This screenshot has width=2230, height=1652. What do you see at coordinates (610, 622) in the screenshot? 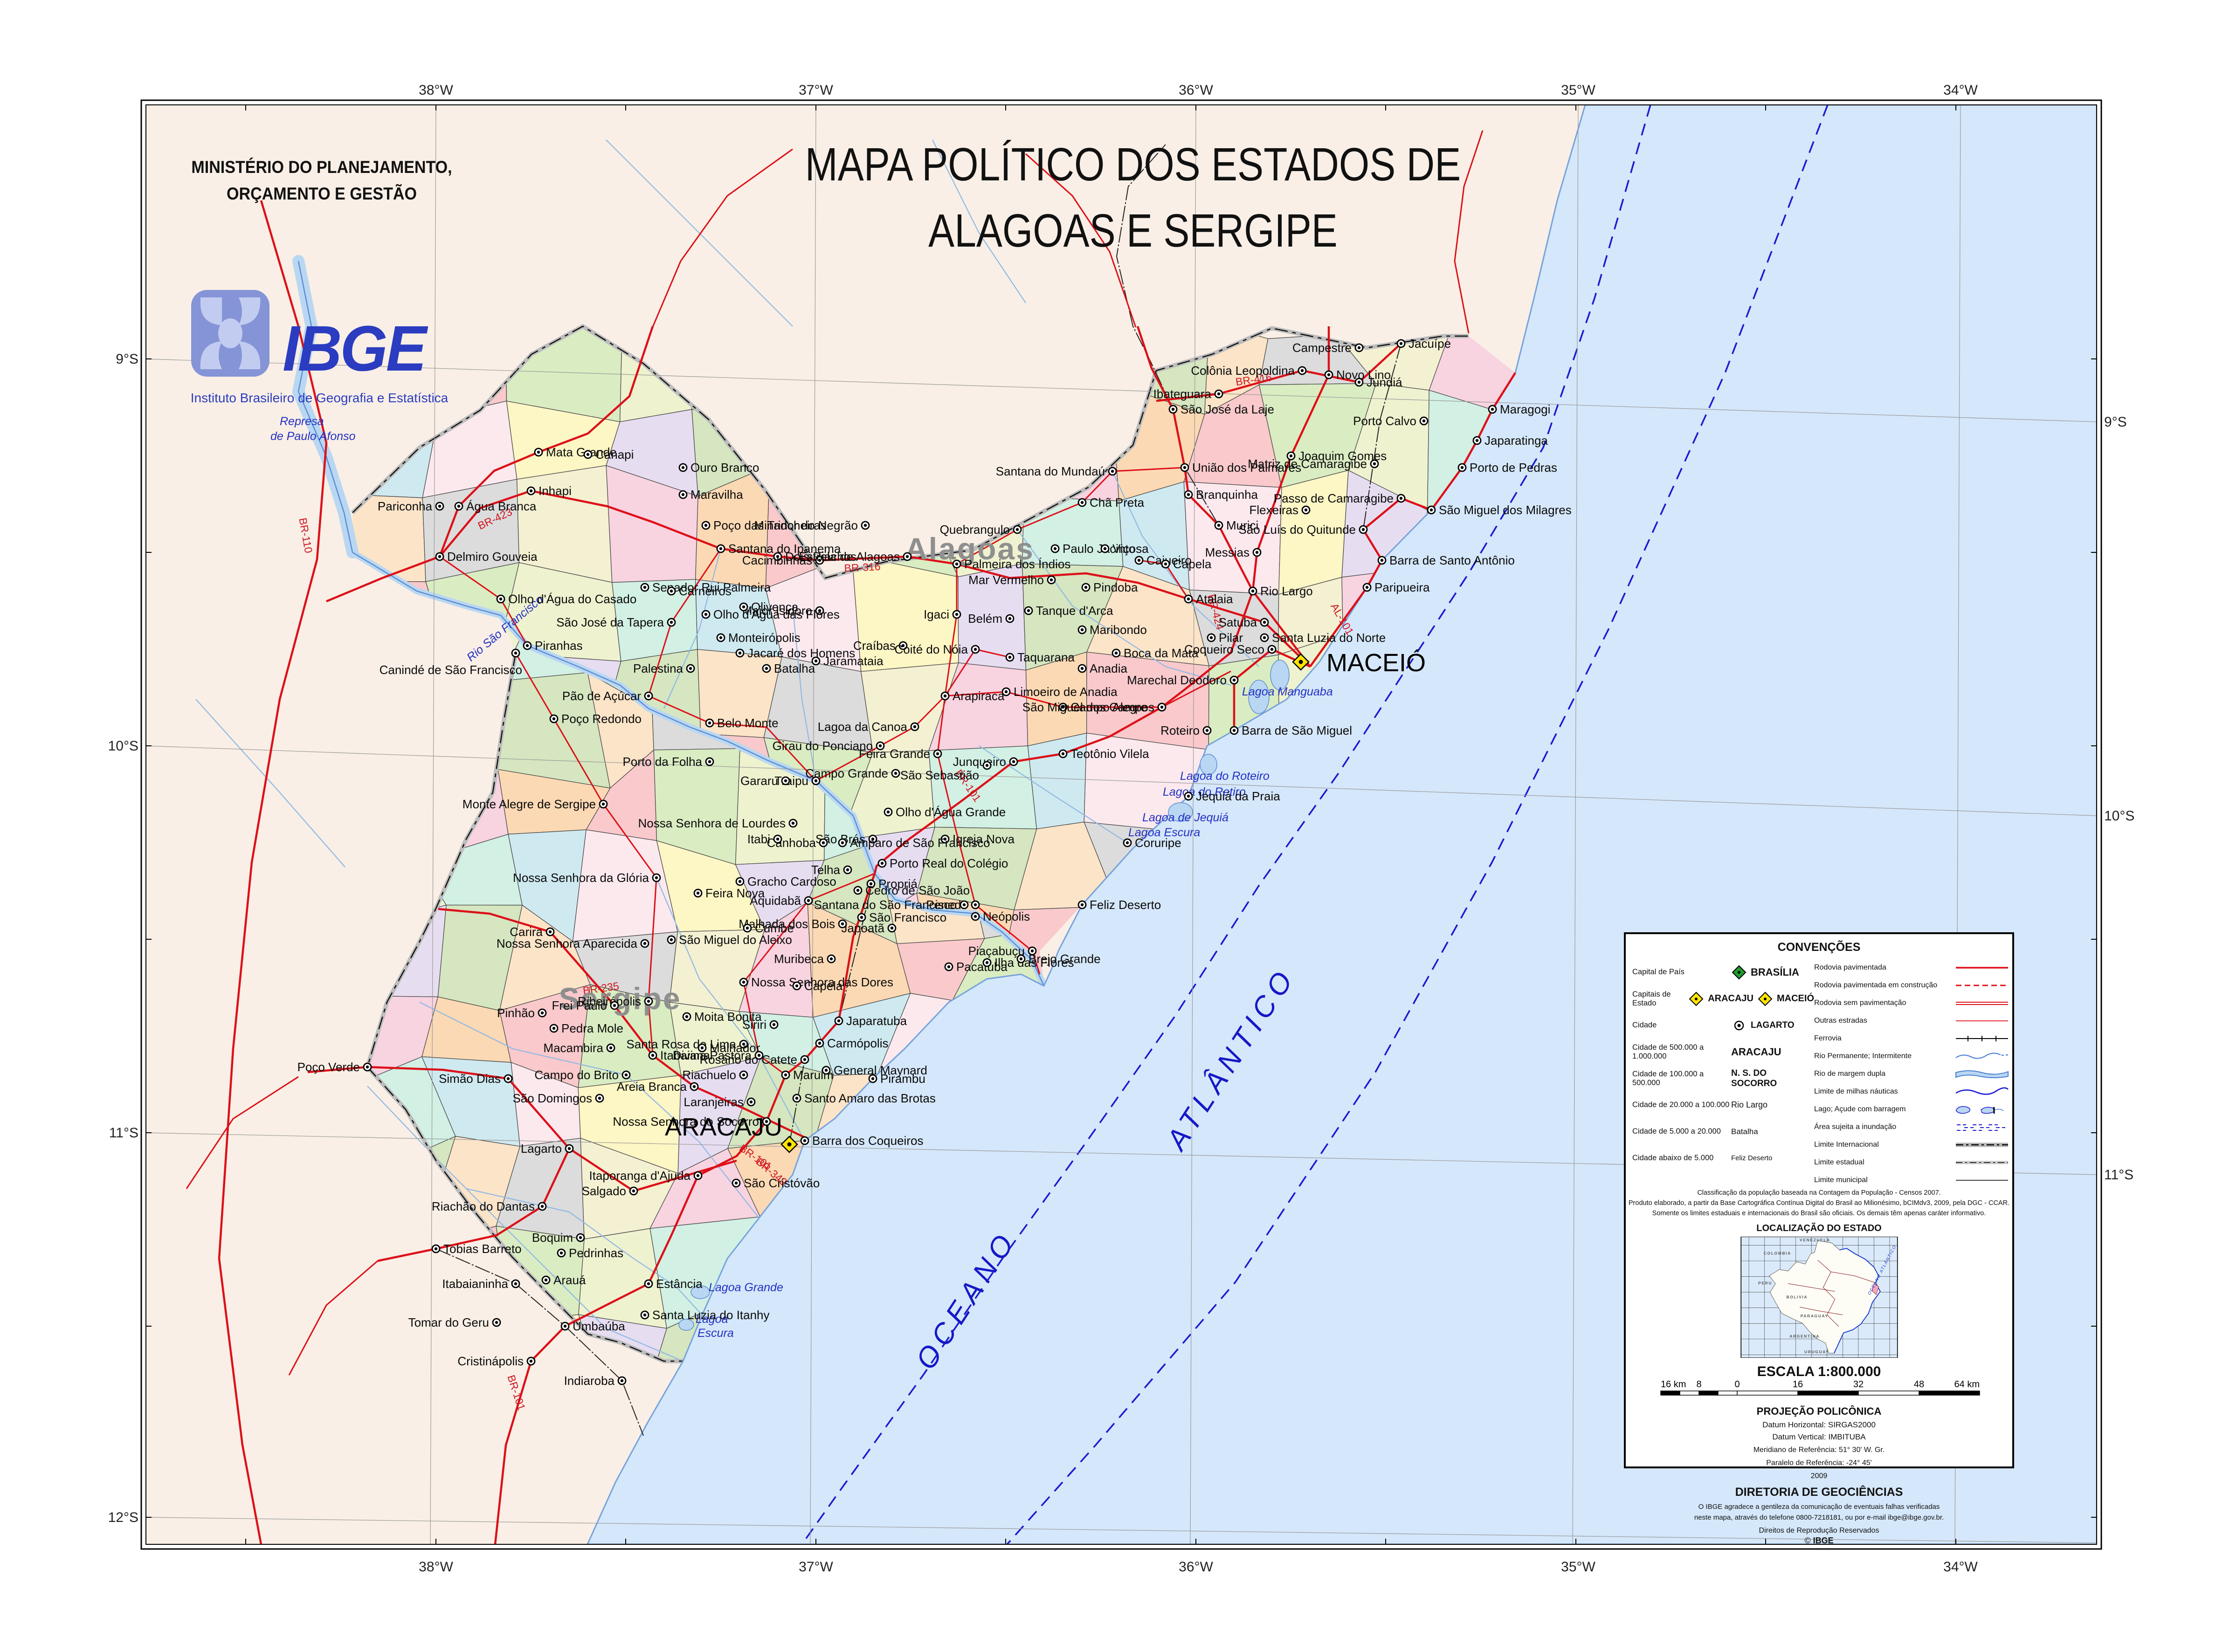
I see `map-label: São José da Tapera` at bounding box center [610, 622].